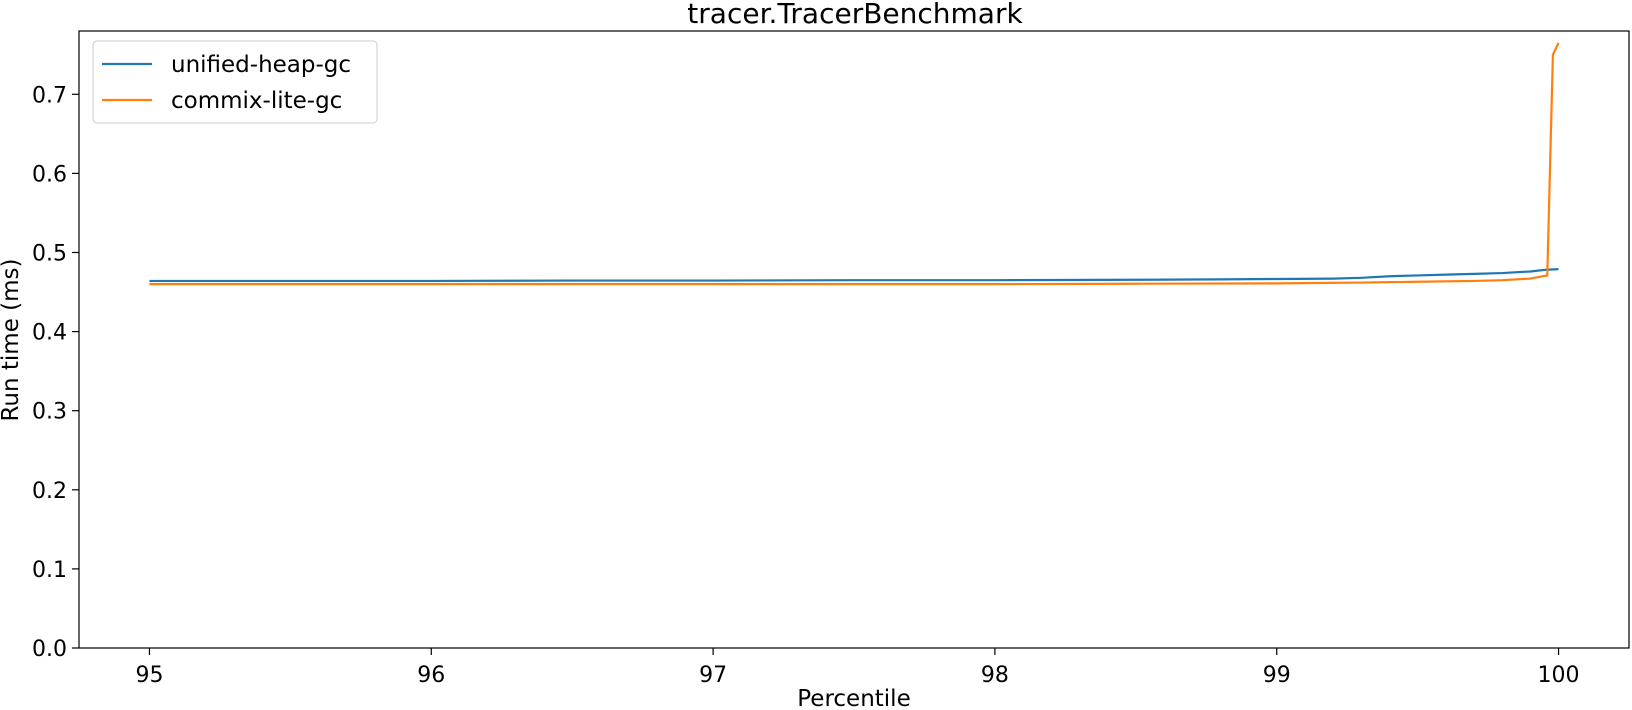  I want to click on x-axis-label: Percentile, so click(853, 698).